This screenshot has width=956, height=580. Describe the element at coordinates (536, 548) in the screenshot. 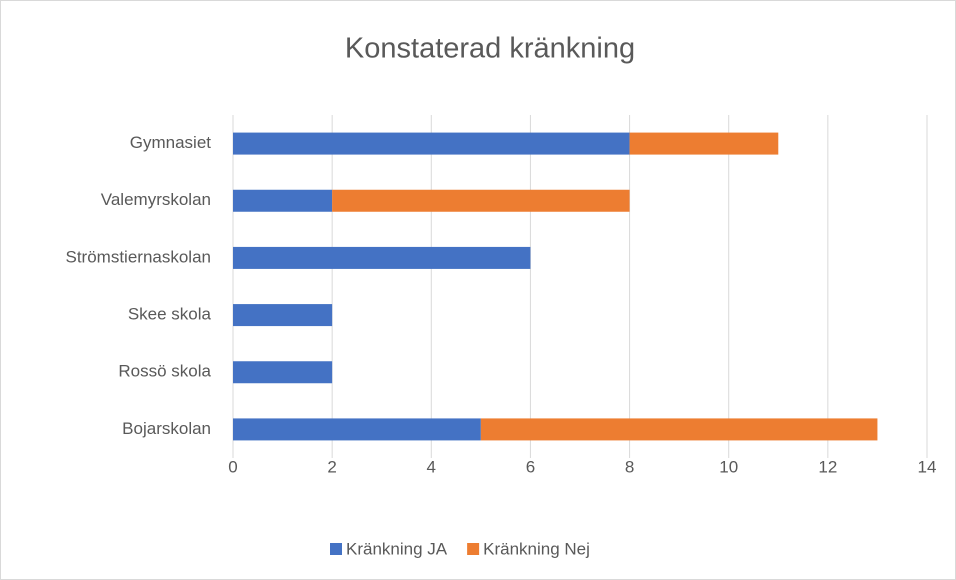

I see `legend-label: Kränkning Nej` at that location.